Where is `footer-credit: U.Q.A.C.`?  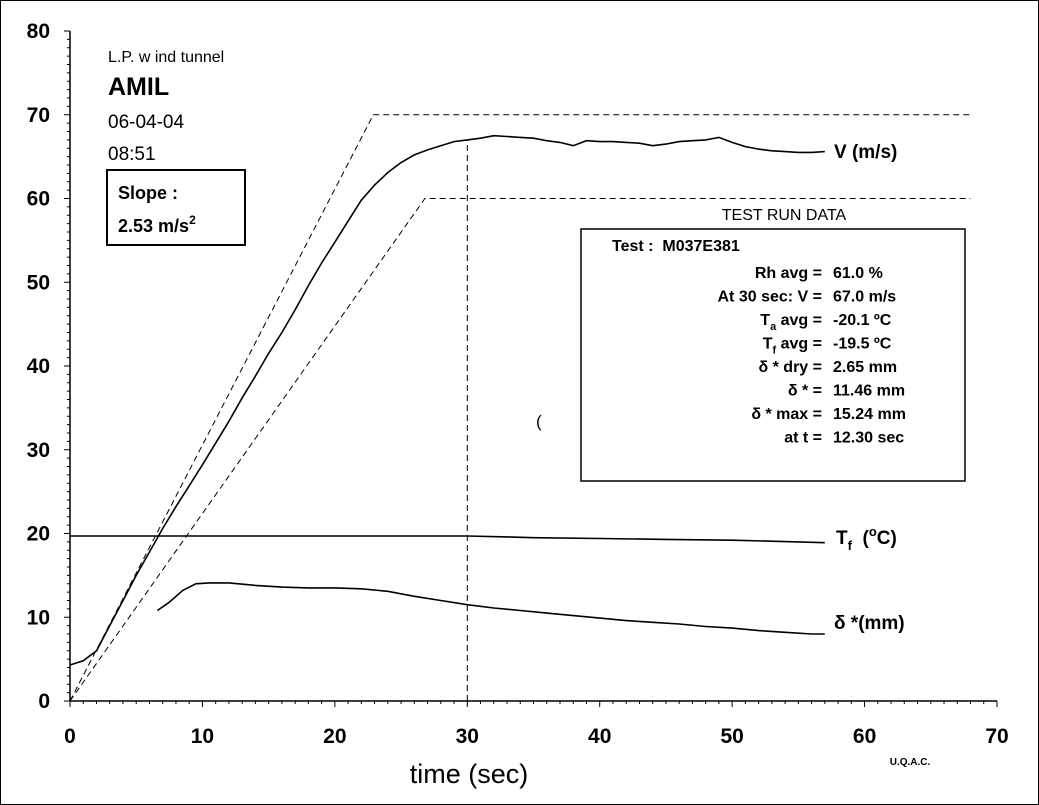
footer-credit: U.Q.A.C. is located at coordinates (910, 762).